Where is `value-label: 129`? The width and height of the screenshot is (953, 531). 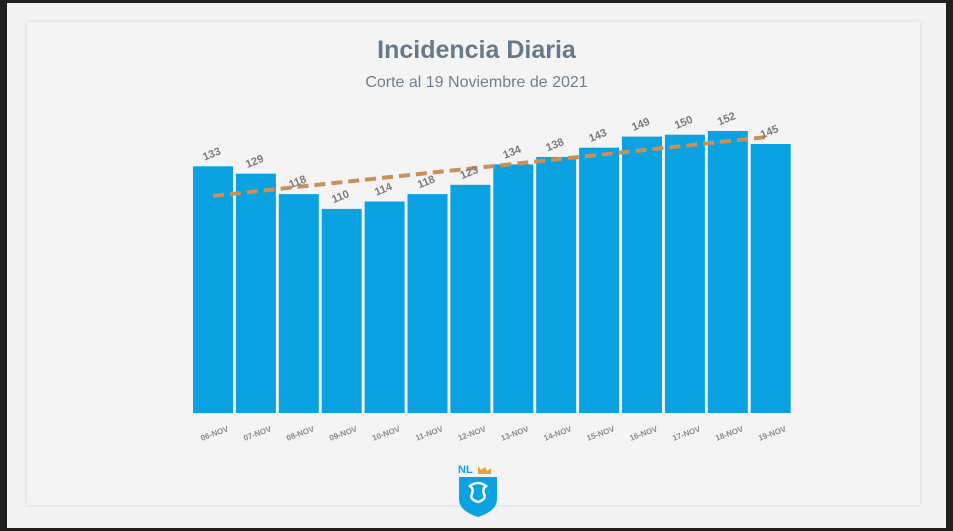
value-label: 129 is located at coordinates (255, 162).